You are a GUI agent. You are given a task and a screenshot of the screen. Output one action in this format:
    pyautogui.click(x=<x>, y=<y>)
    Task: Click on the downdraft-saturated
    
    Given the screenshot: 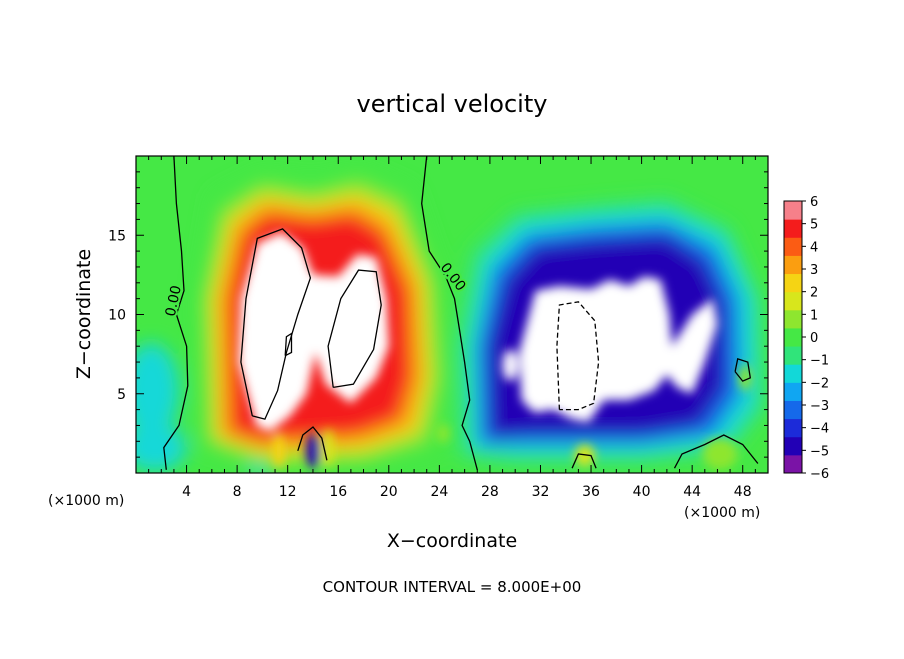 What is the action you would take?
    pyautogui.click(x=618, y=349)
    